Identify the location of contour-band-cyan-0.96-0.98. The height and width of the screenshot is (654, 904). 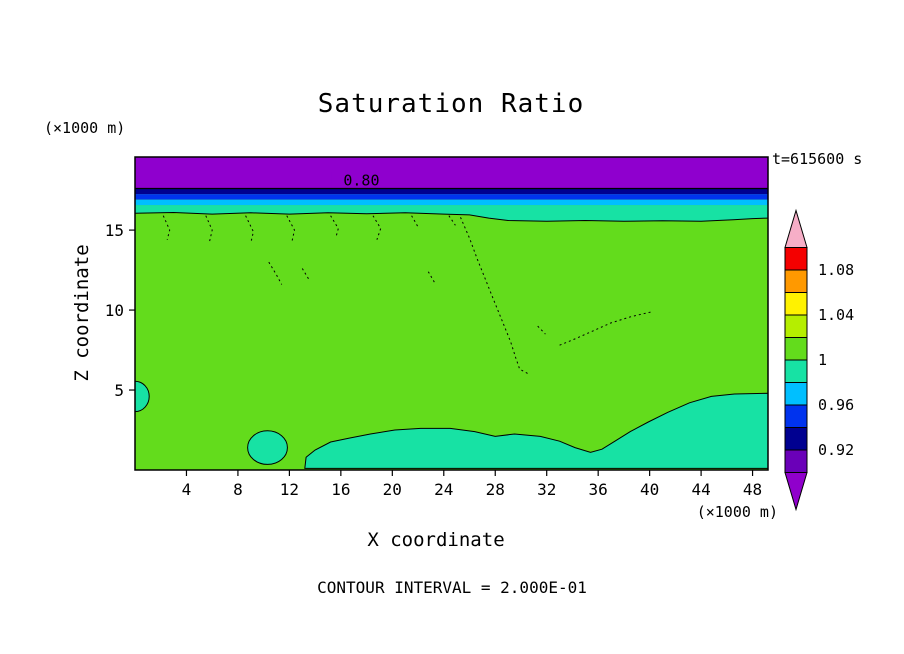
(451, 202).